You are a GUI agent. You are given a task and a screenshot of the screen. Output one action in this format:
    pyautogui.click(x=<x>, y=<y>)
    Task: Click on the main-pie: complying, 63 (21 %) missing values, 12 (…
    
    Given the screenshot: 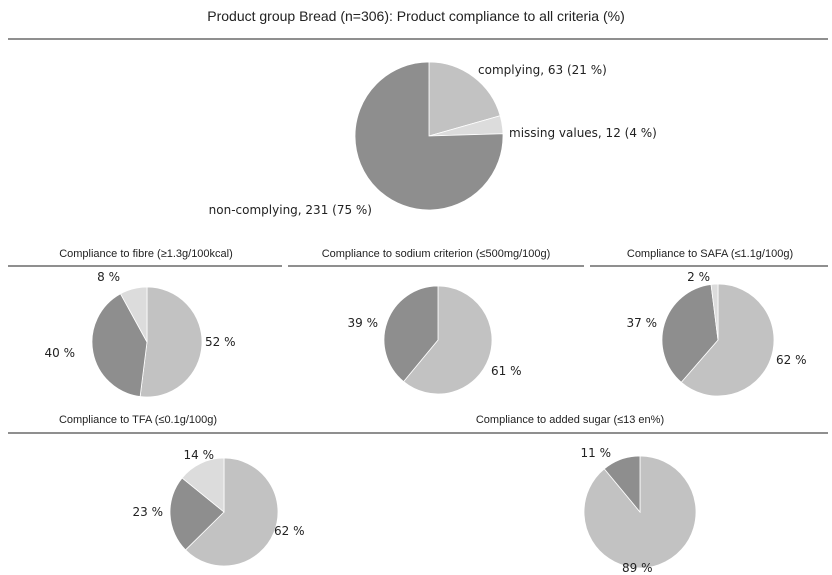 What is the action you would take?
    pyautogui.click(x=433, y=139)
    